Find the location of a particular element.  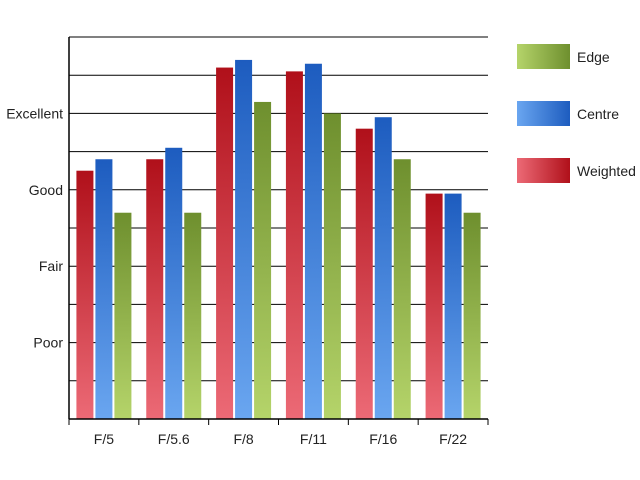

x-tick-label: F/11 is located at coordinates (313, 439).